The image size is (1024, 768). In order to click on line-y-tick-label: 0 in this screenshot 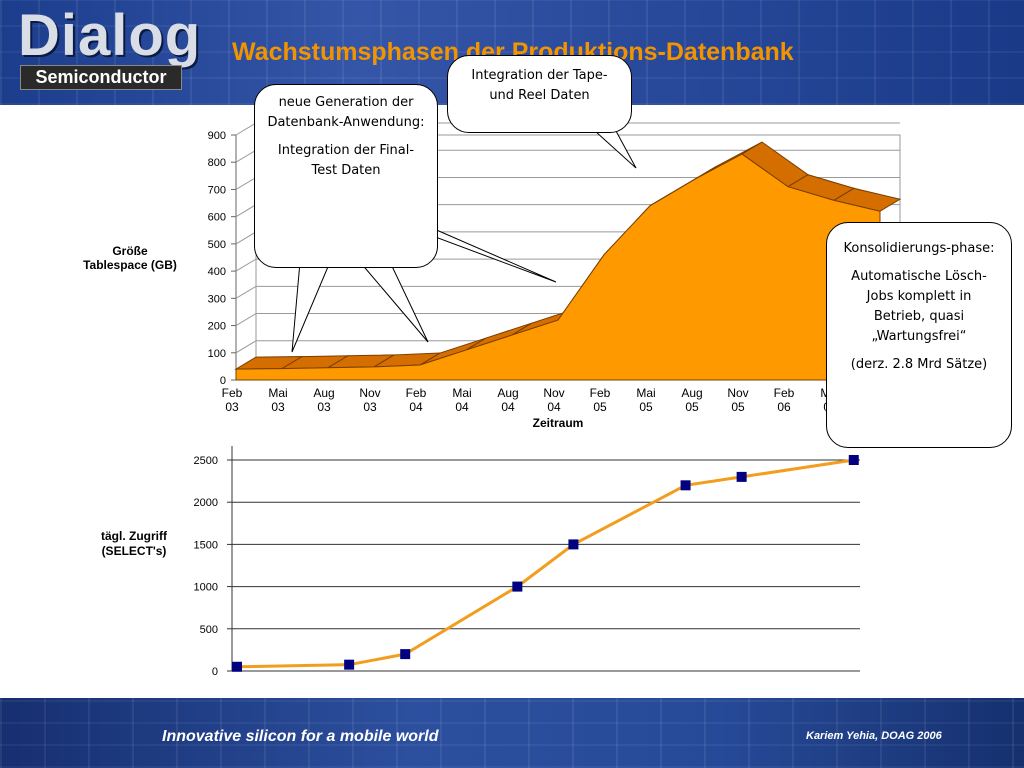, I will do `click(215, 672)`.